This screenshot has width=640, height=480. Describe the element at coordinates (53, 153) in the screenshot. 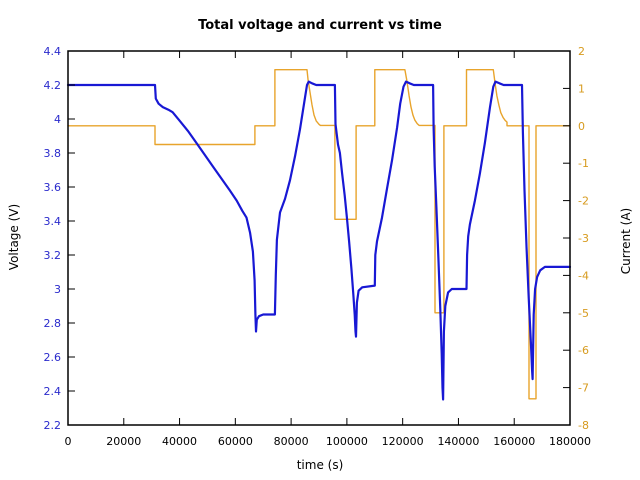

I see `voltage-tick-label: 3.8` at that location.